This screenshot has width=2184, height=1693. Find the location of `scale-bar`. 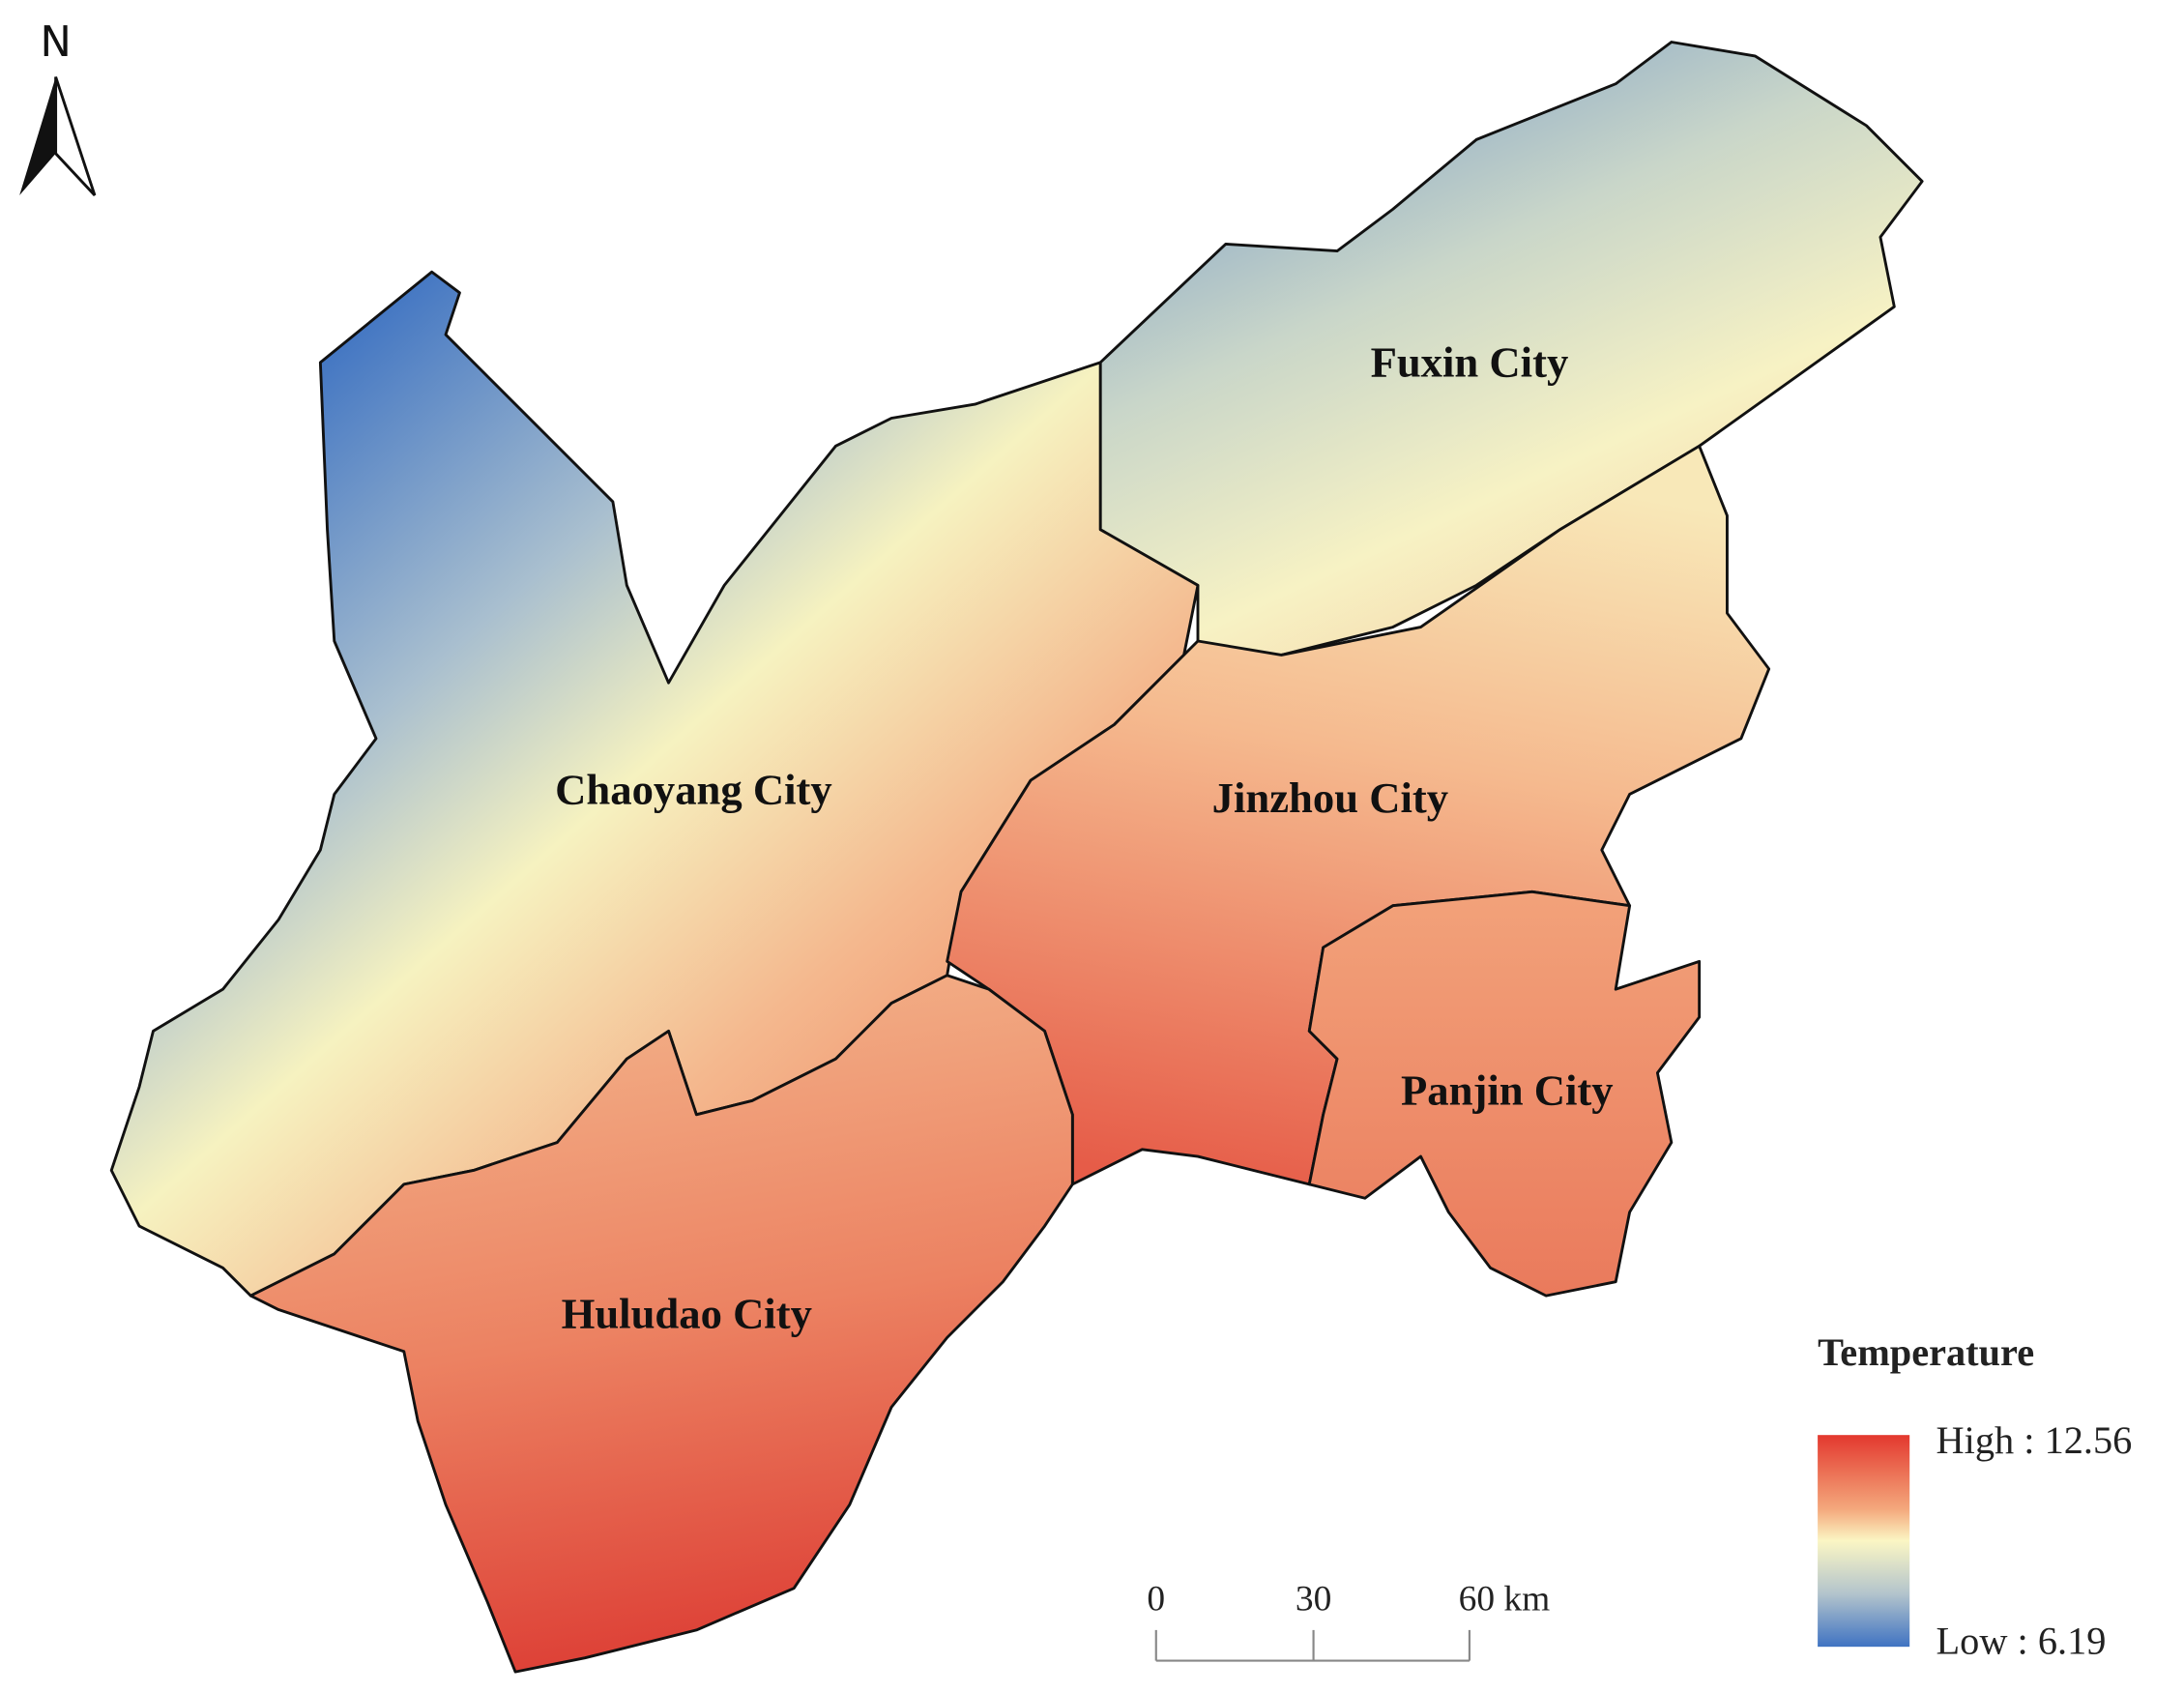

scale-bar is located at coordinates (1313, 1645).